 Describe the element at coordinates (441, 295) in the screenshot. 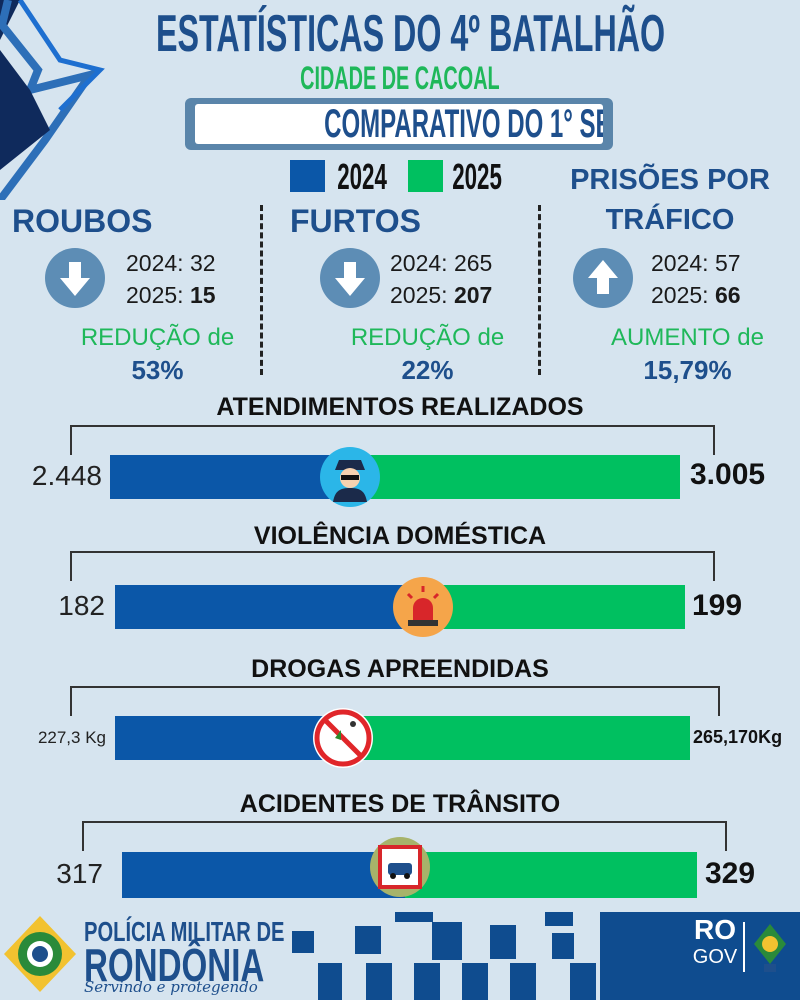

I see `furtos-2025: 2025: 207` at that location.